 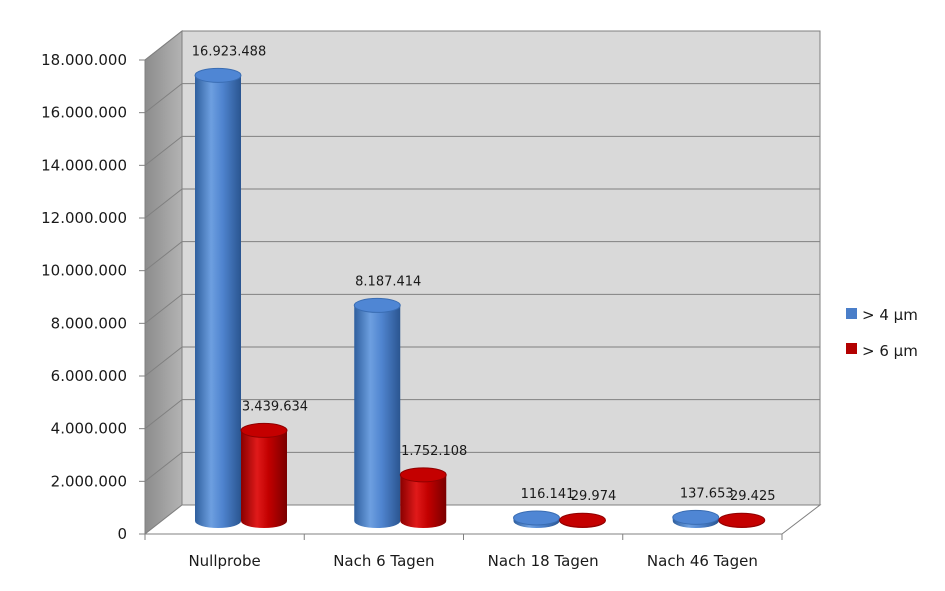 What do you see at coordinates (890, 351) in the screenshot?
I see `legend-label-series-2: > 6 µm` at bounding box center [890, 351].